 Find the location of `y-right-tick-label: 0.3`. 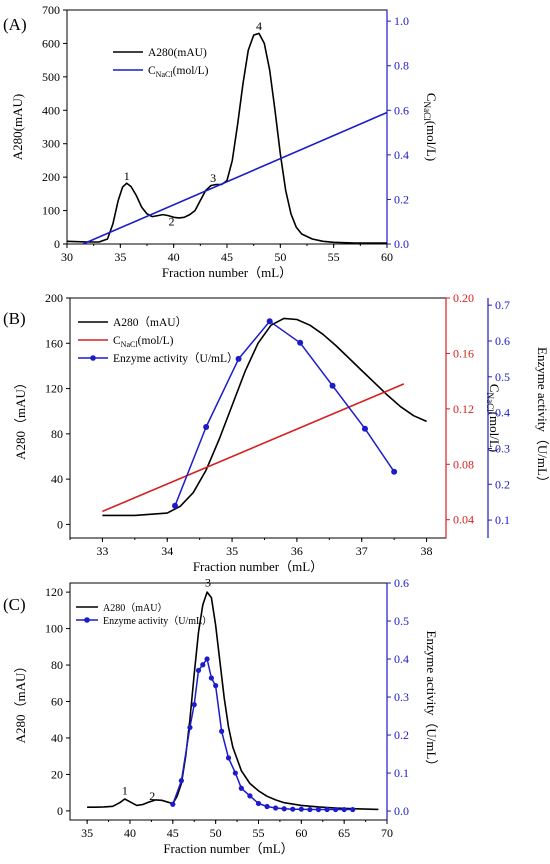

y-right-tick-label: 0.3 is located at coordinates (401, 697).